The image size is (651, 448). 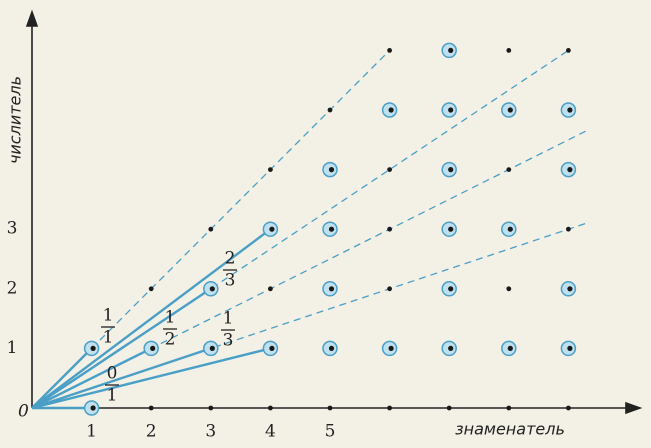 What do you see at coordinates (170, 340) in the screenshot?
I see `fraction-denominator: 2` at bounding box center [170, 340].